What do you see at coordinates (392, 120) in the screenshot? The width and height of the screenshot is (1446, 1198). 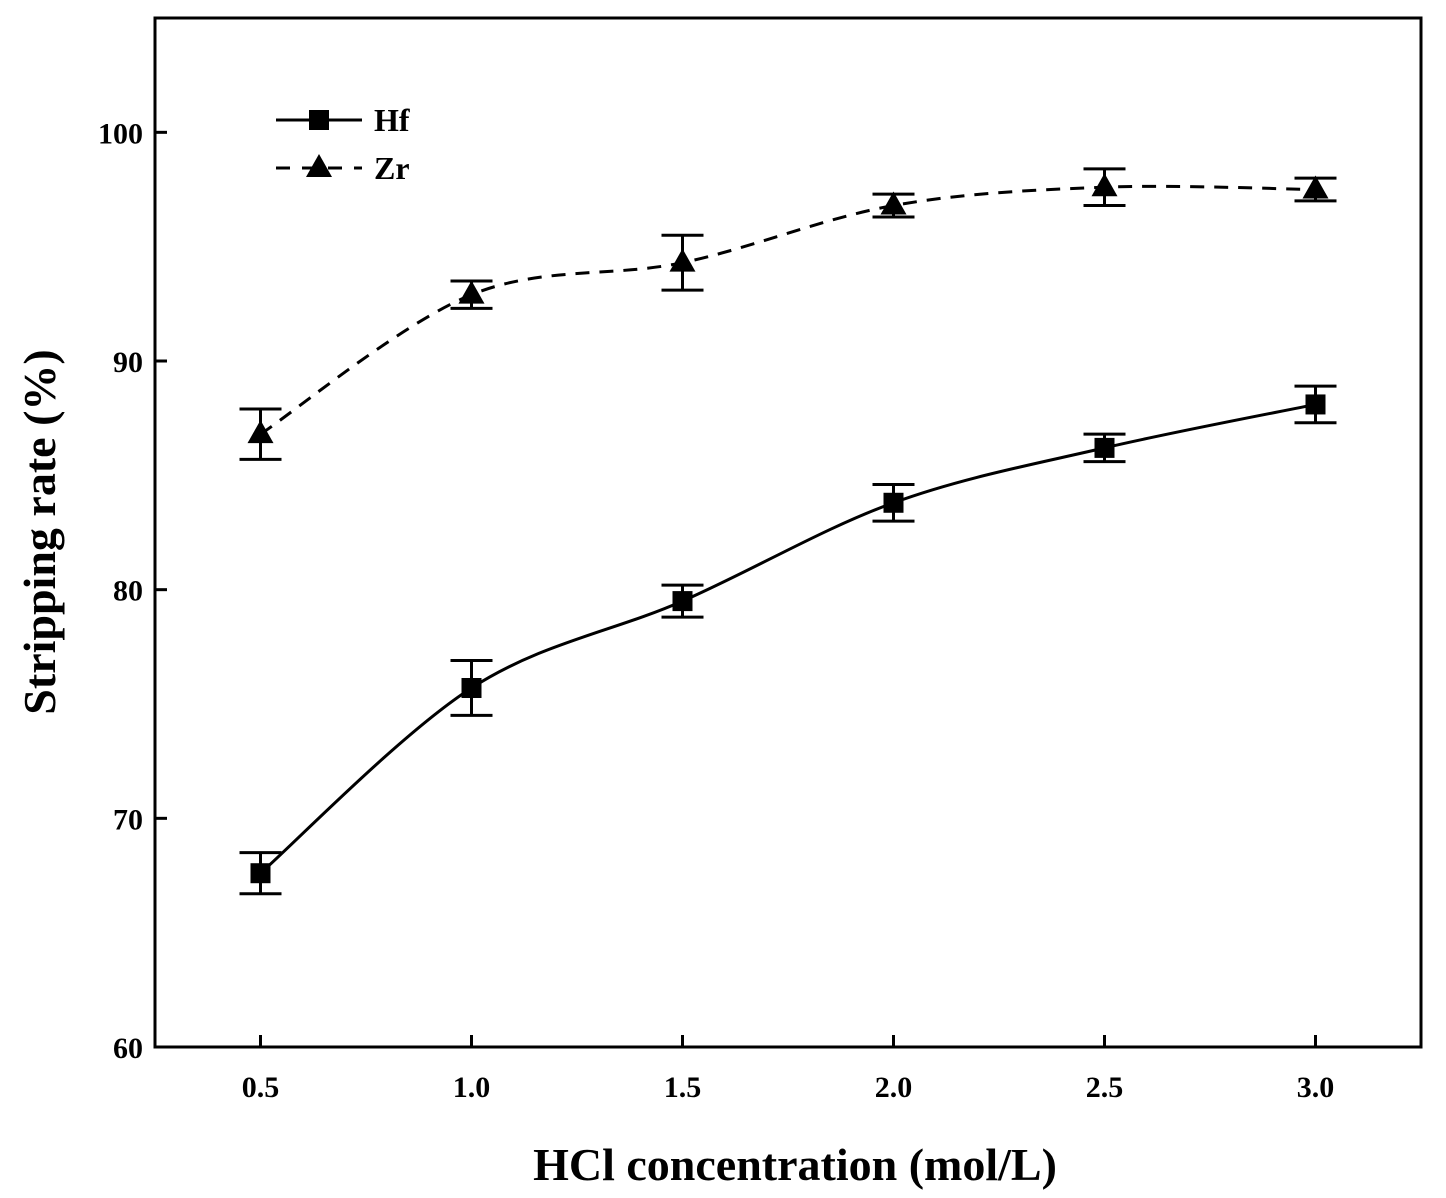 I see `legend-hf-label: Hf` at bounding box center [392, 120].